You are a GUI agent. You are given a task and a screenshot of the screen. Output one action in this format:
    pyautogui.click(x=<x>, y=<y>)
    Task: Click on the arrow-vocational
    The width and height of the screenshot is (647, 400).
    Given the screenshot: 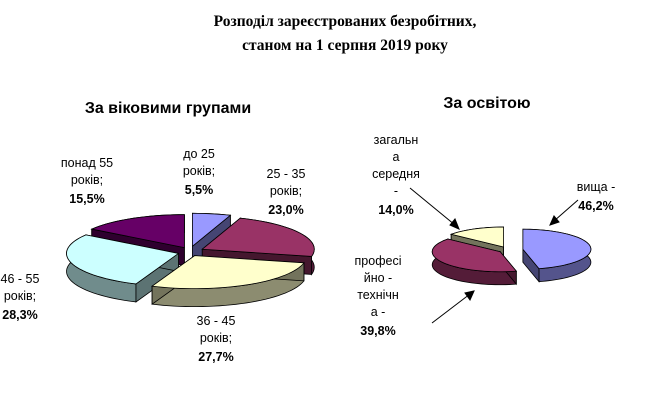 What is the action you would take?
    pyautogui.click(x=451, y=308)
    